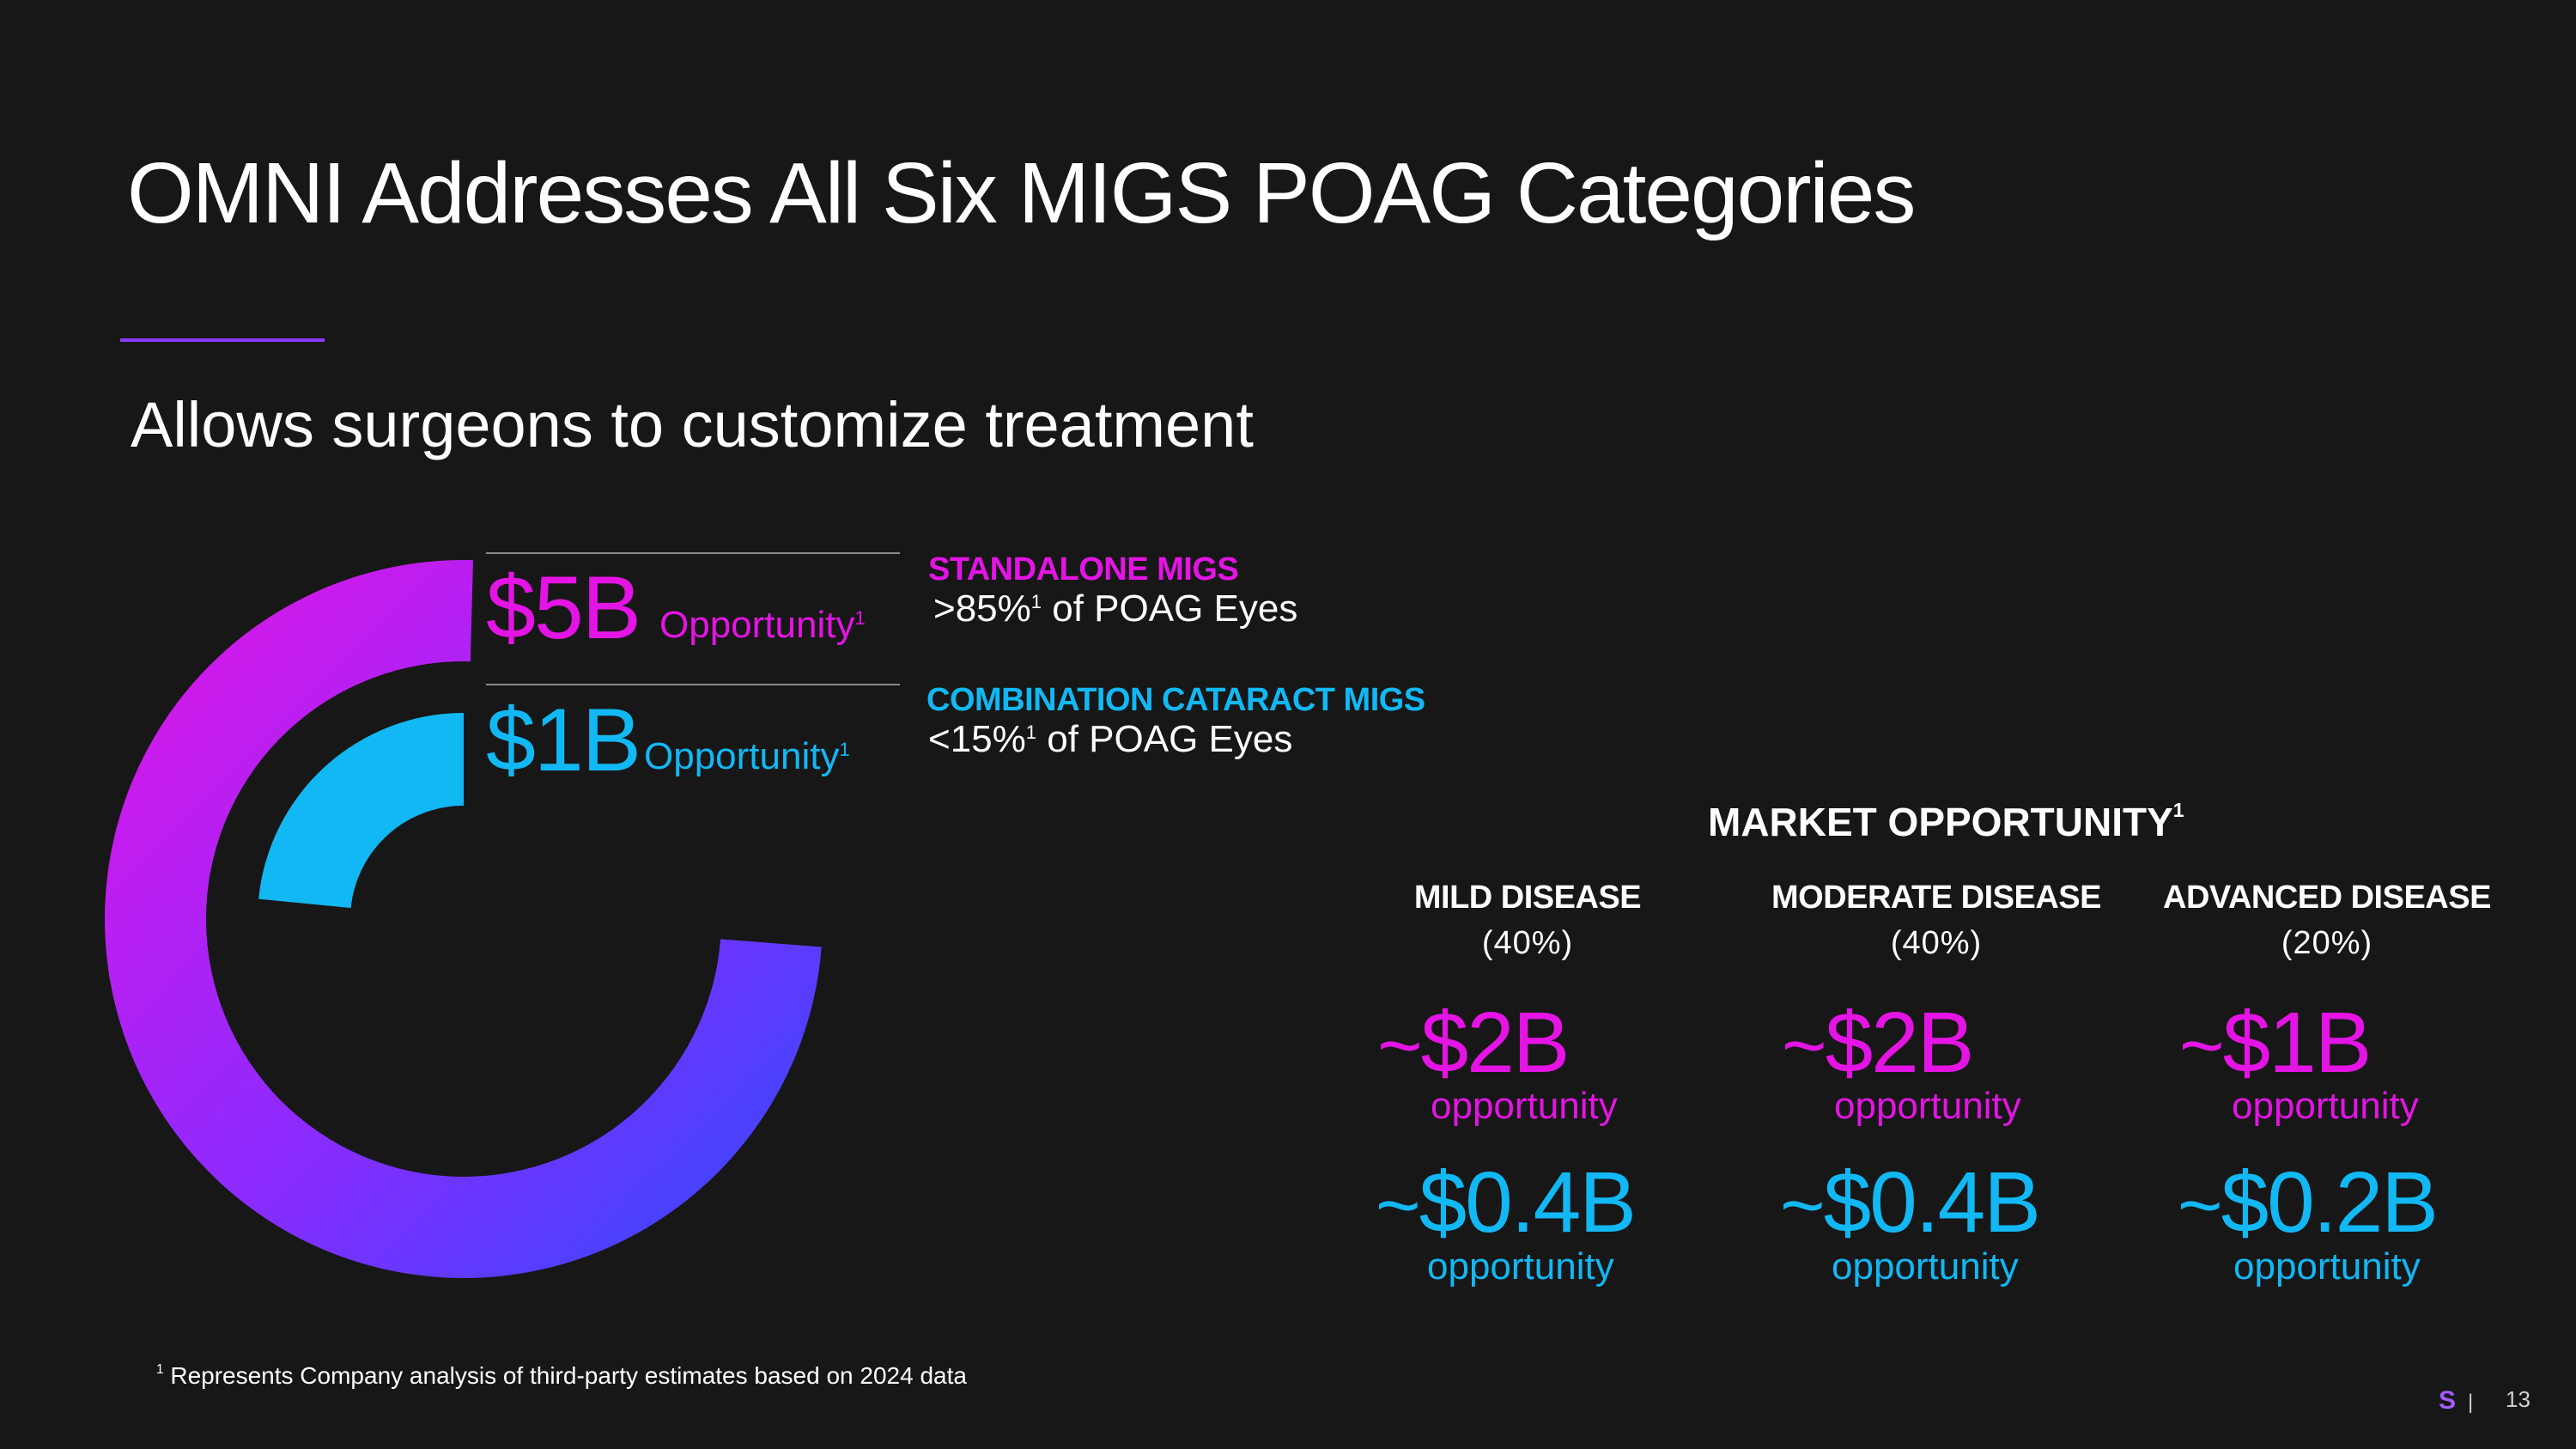 The height and width of the screenshot is (1449, 2576). Describe the element at coordinates (1521, 1266) in the screenshot. I see `mild-combination-opportunity: opportunity` at that location.